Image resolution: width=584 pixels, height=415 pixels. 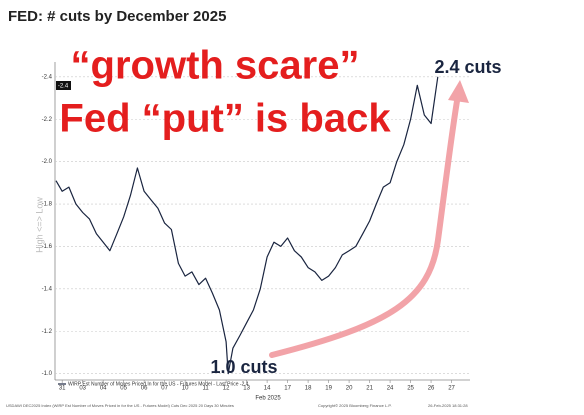 I want to click on arrow-head, so click(x=458, y=91).